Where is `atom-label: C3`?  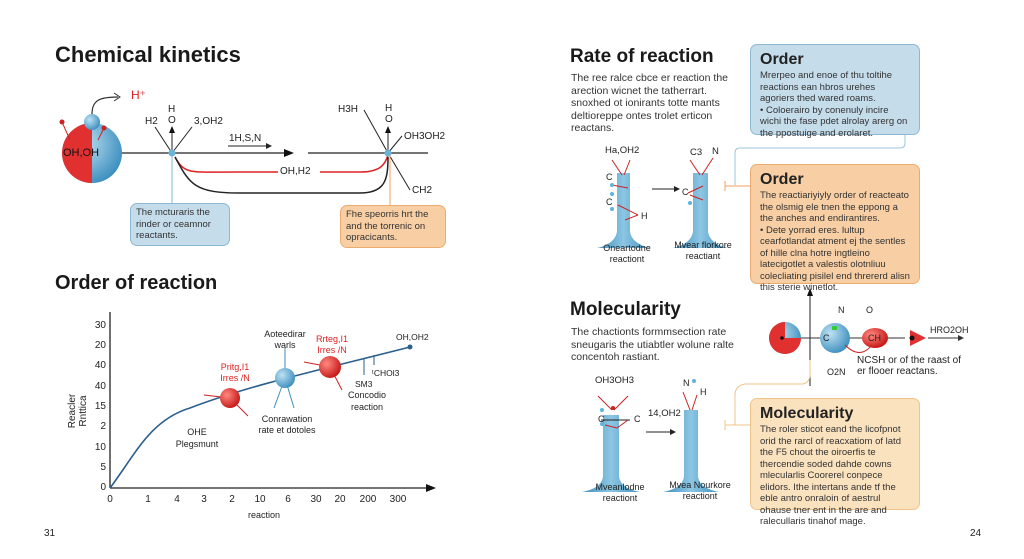
atom-label: C3 is located at coordinates (696, 152).